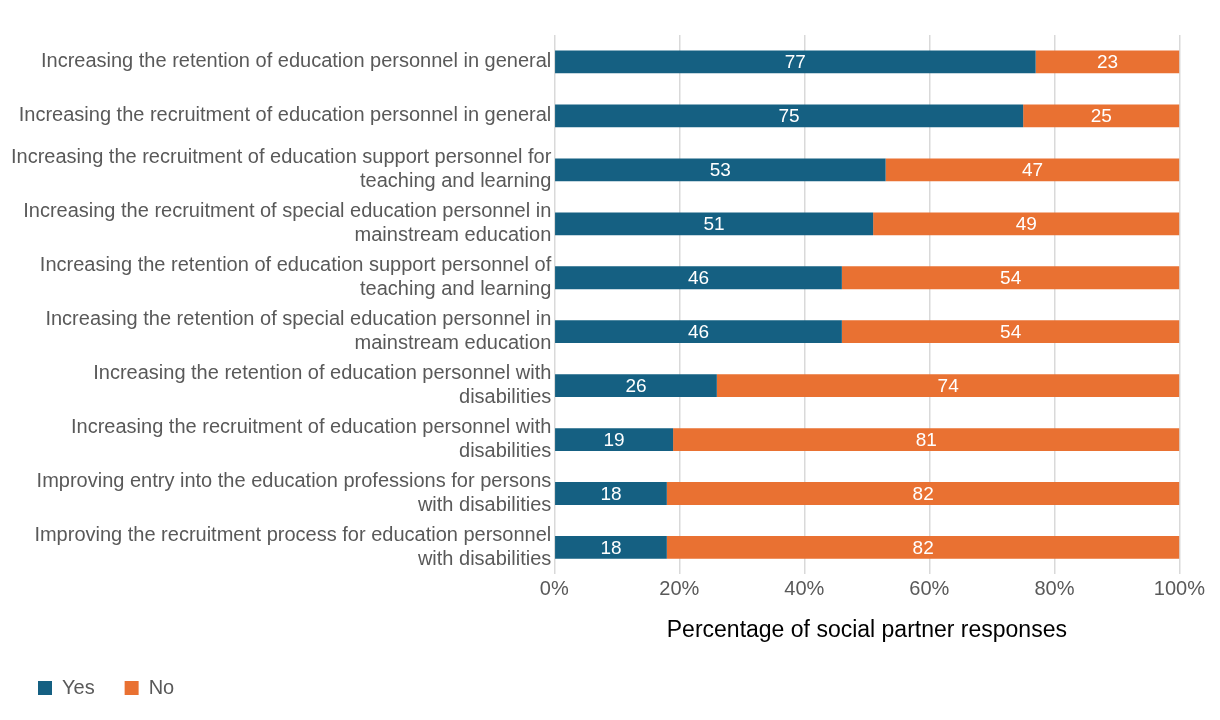  What do you see at coordinates (929, 587) in the screenshot?
I see `x-tick-label: 60%` at bounding box center [929, 587].